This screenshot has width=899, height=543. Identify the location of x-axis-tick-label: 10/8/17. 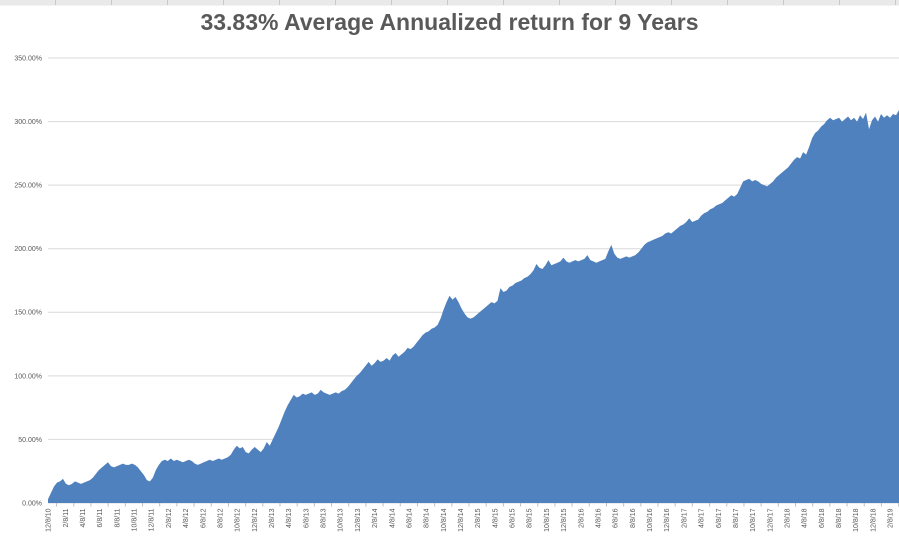
(753, 519).